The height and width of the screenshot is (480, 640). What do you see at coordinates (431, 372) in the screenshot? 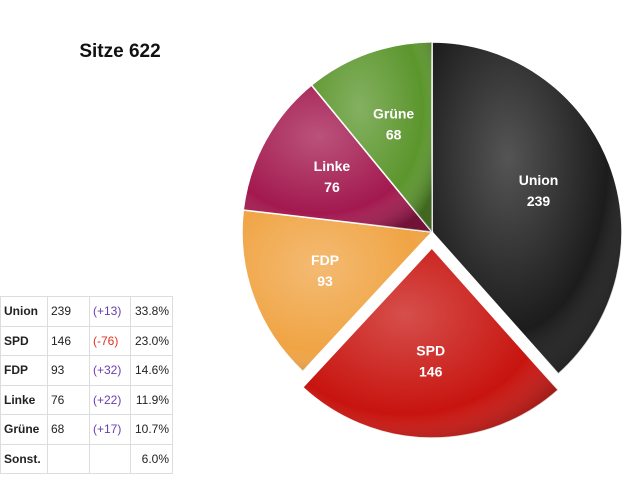
I see `slice-value: 146` at bounding box center [431, 372].